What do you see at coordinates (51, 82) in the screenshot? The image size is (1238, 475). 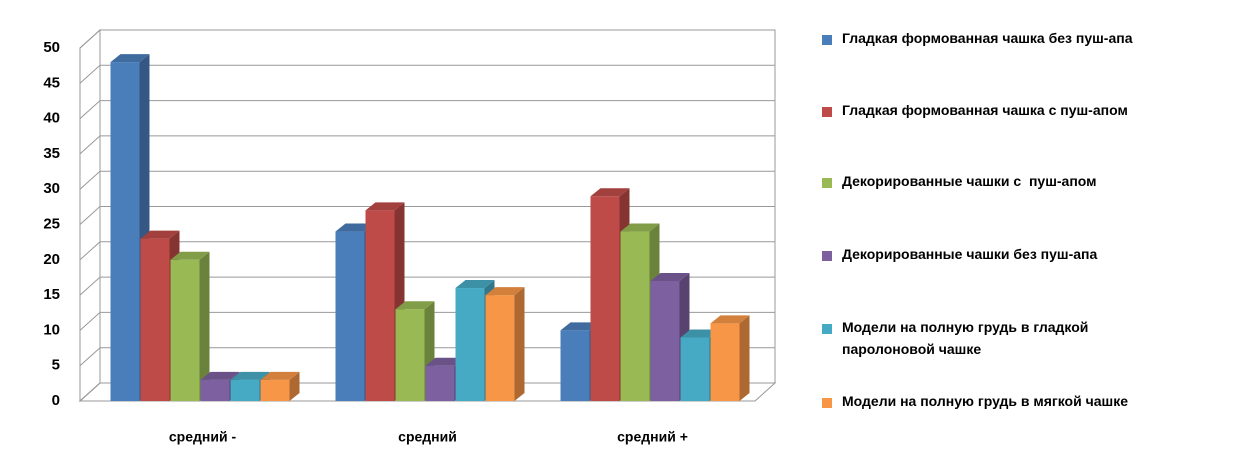 I see `y-tick-label: 45` at bounding box center [51, 82].